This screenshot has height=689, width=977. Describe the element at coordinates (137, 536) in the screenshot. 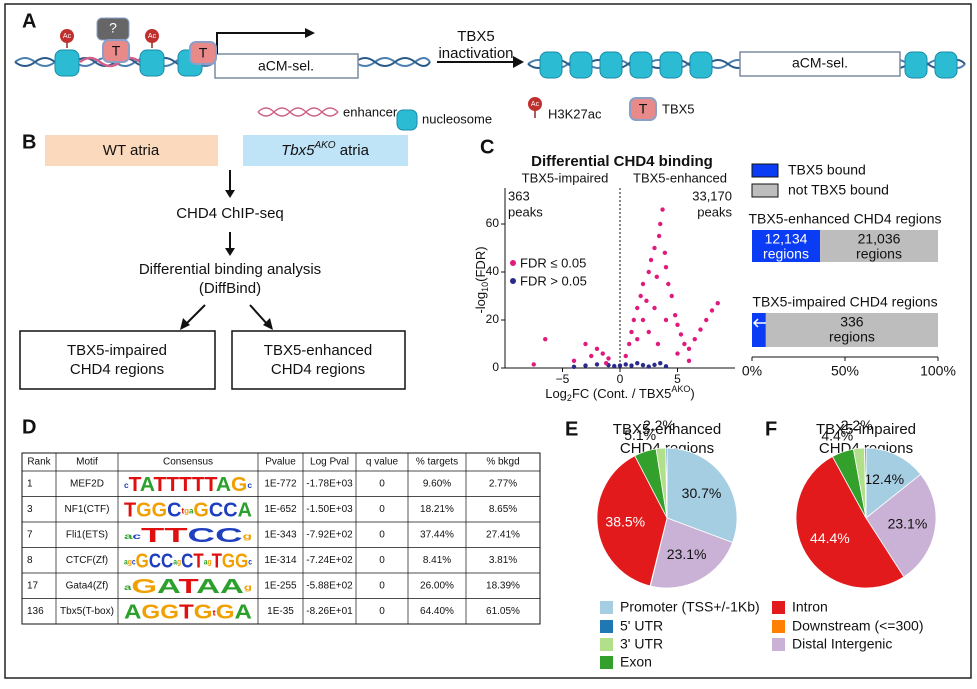

I see `logo-letter: c` at that location.